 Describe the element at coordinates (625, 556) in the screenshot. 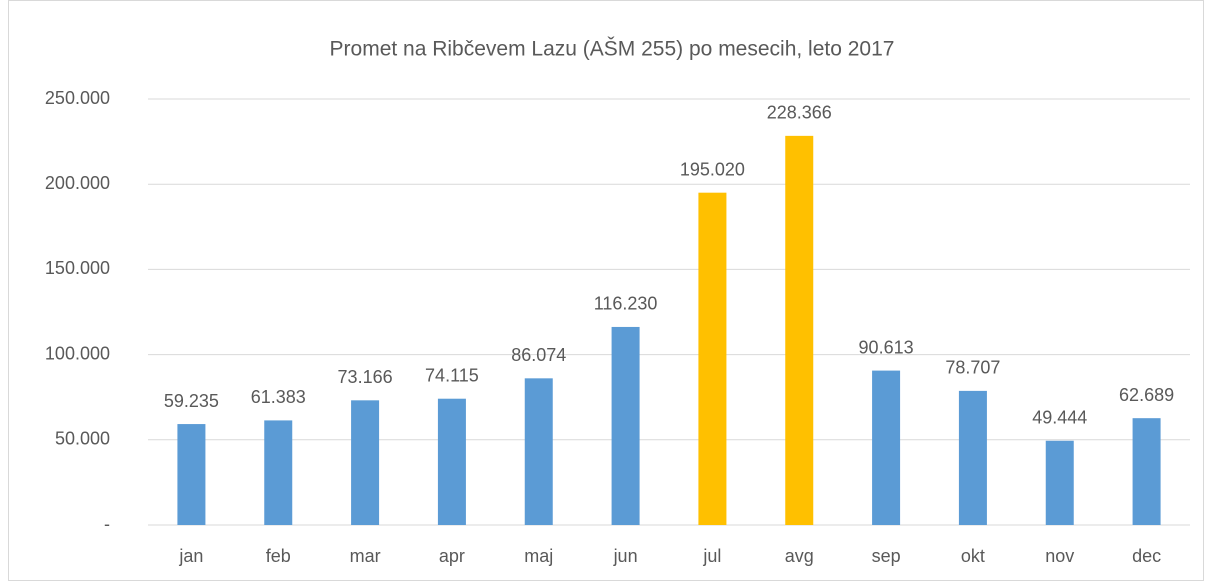

I see `x-tick-label: jun` at that location.